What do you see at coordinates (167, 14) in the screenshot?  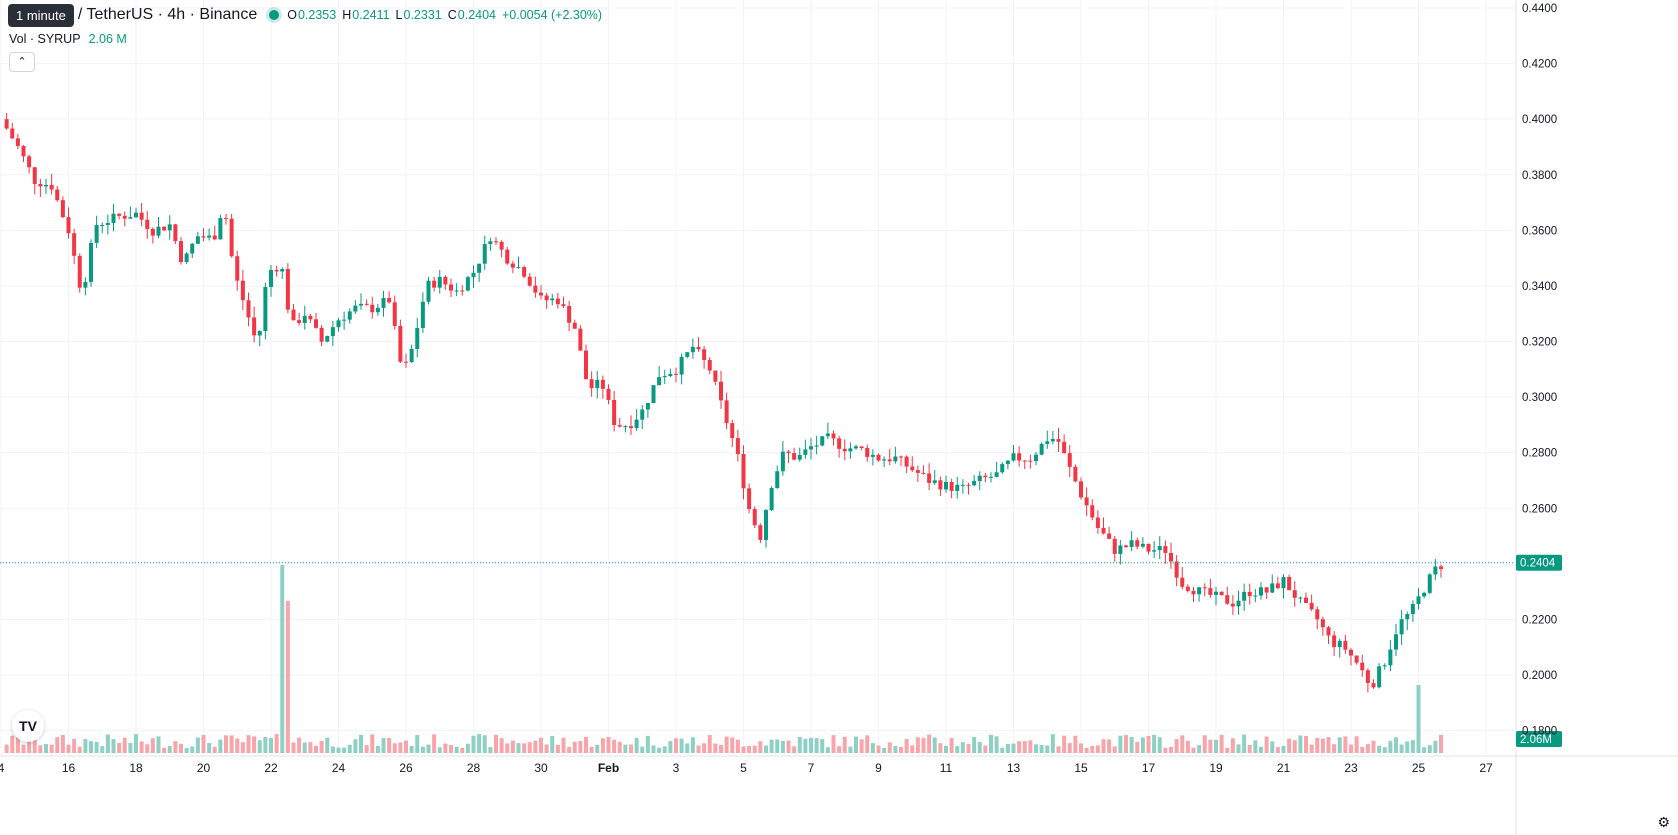 I see `symbol-title: / TetherUS · 4h · Binance` at bounding box center [167, 14].